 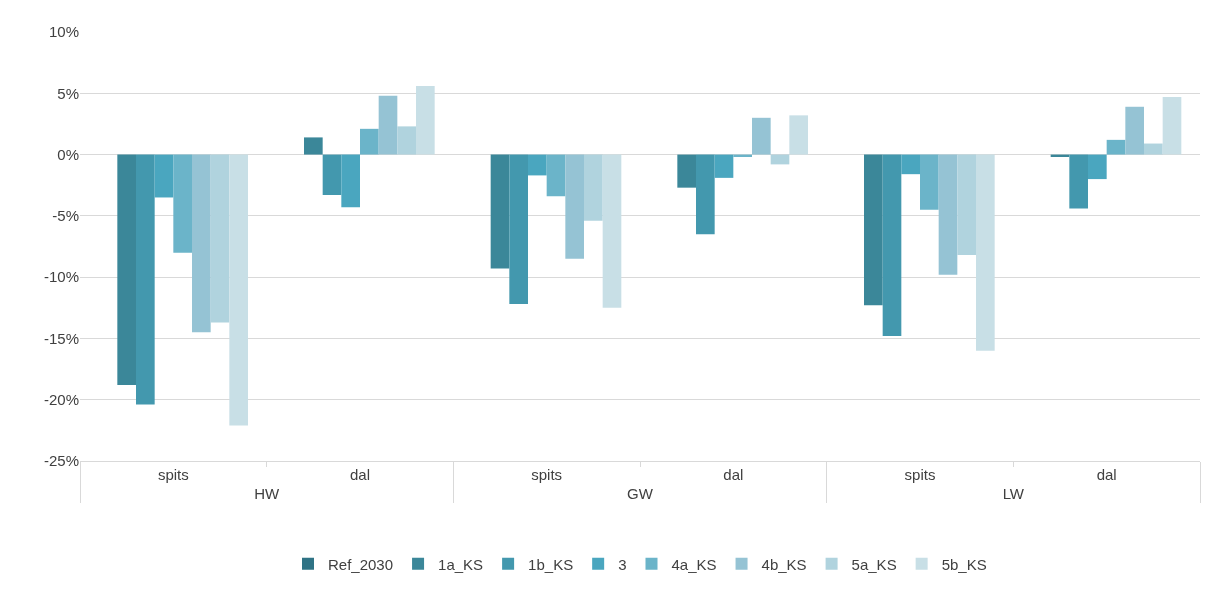 What do you see at coordinates (622, 564) in the screenshot?
I see `legend-label: 3` at bounding box center [622, 564].